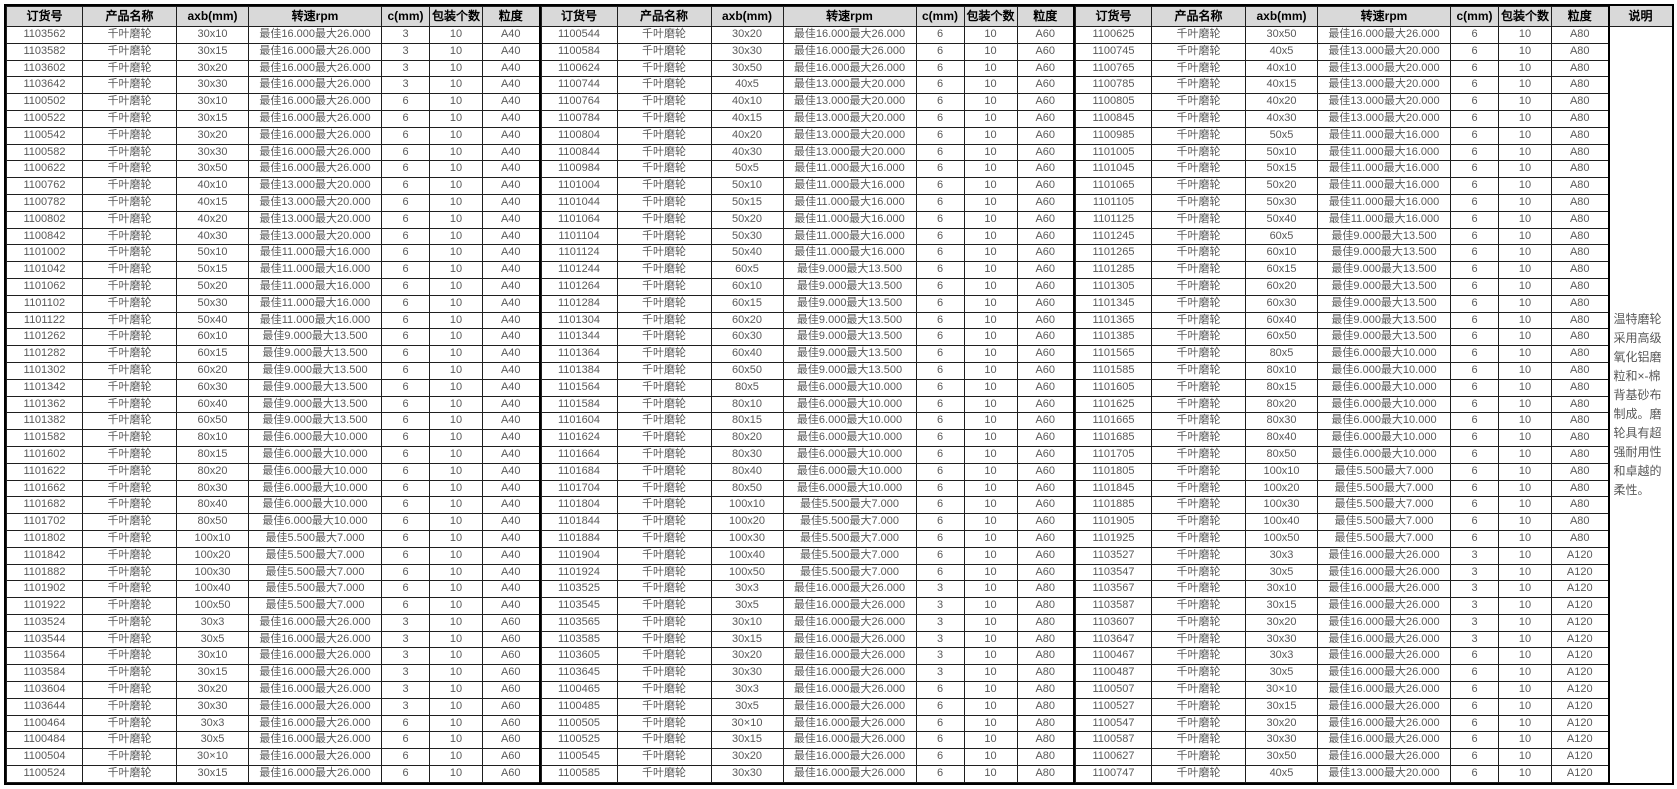  I want to click on cell: 1100782, so click(44, 202).